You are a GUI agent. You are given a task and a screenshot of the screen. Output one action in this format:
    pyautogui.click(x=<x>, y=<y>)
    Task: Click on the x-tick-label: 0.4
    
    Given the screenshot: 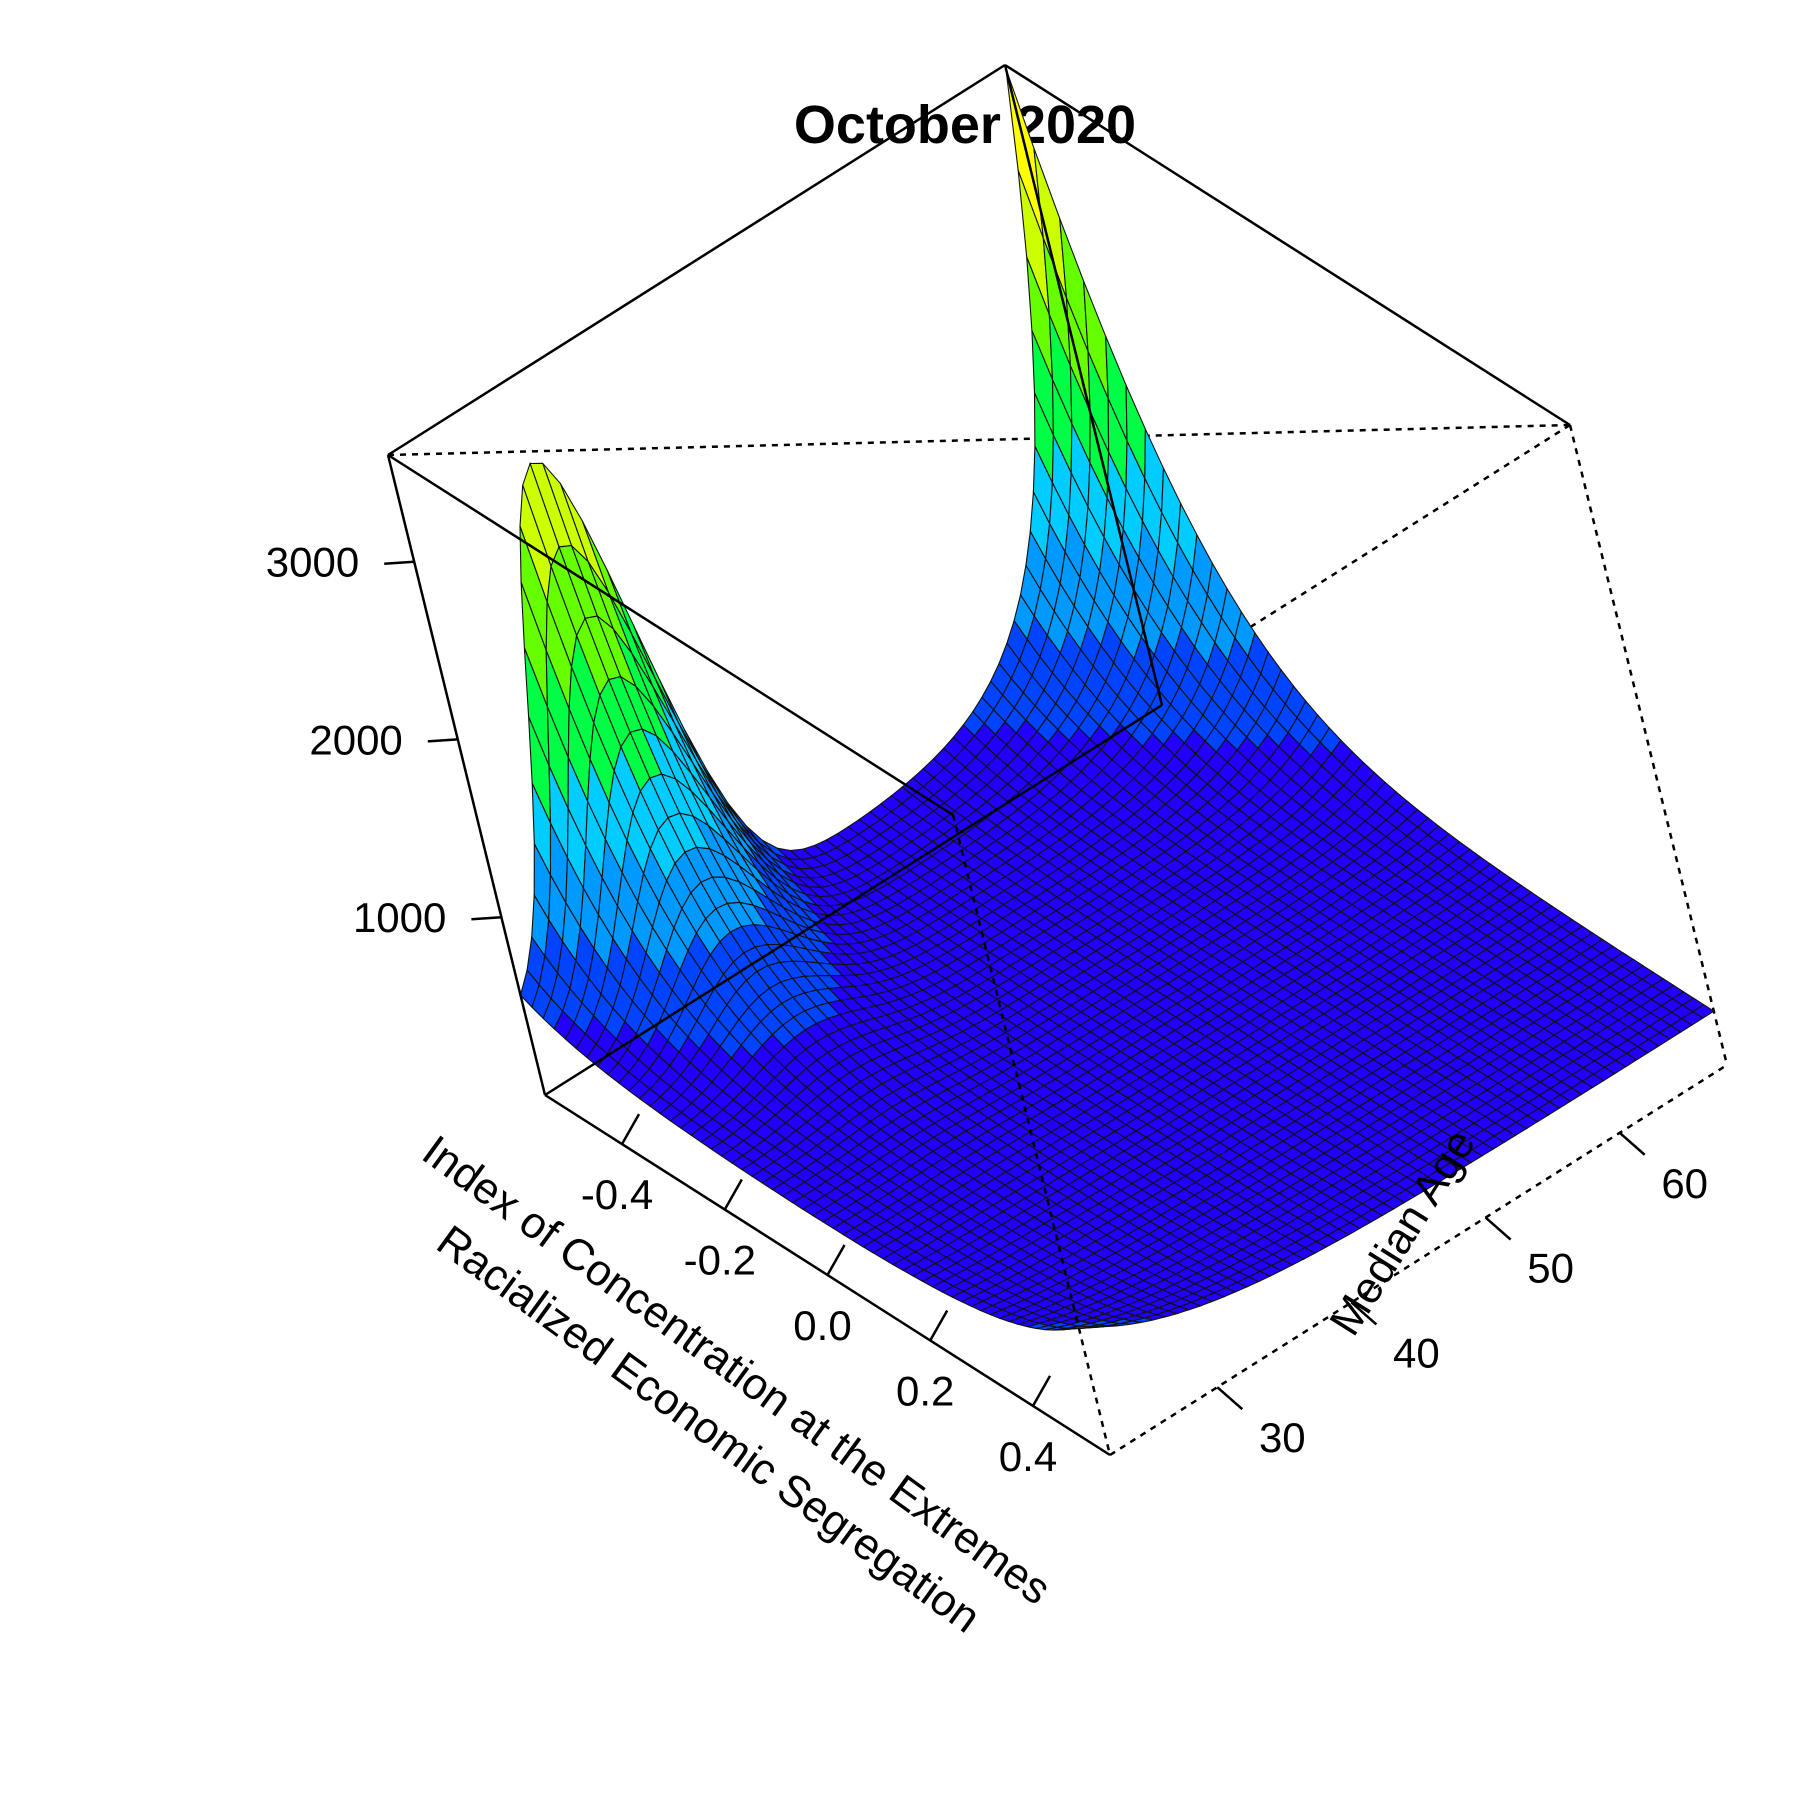 What is the action you would take?
    pyautogui.click(x=1028, y=1456)
    